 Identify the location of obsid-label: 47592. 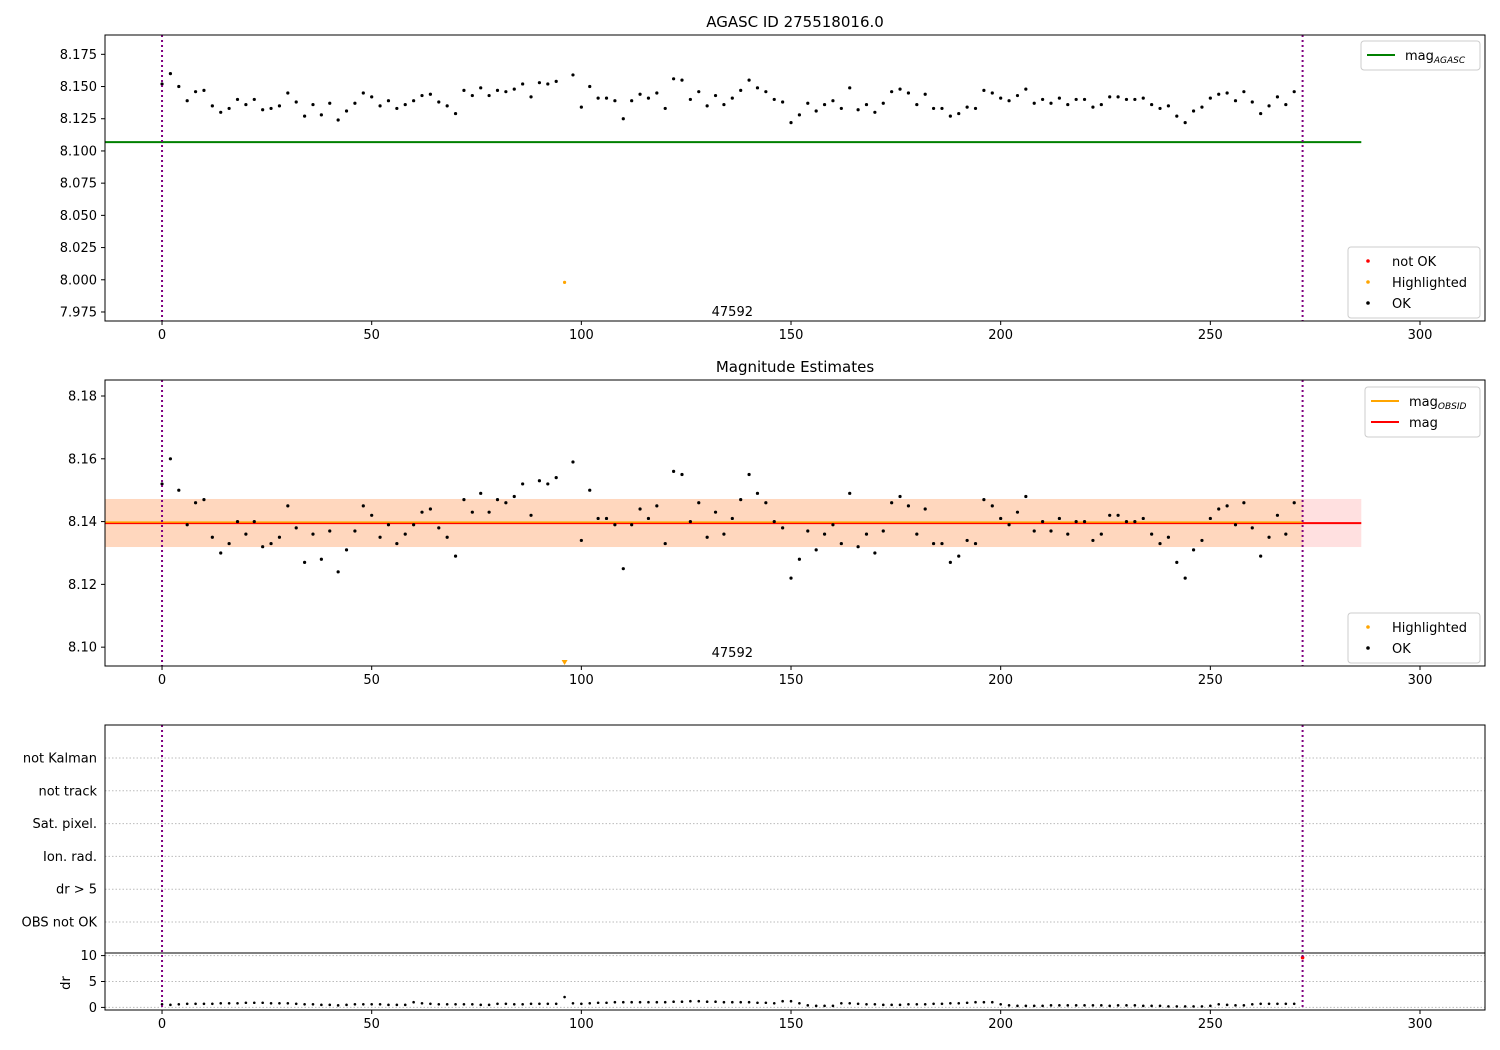
(732, 312).